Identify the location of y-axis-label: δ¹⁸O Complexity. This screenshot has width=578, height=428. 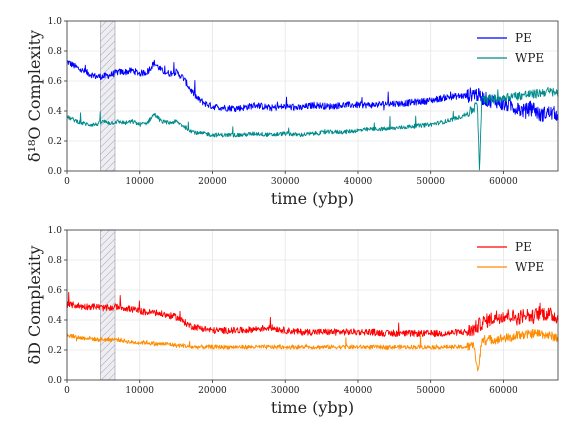
(34, 96).